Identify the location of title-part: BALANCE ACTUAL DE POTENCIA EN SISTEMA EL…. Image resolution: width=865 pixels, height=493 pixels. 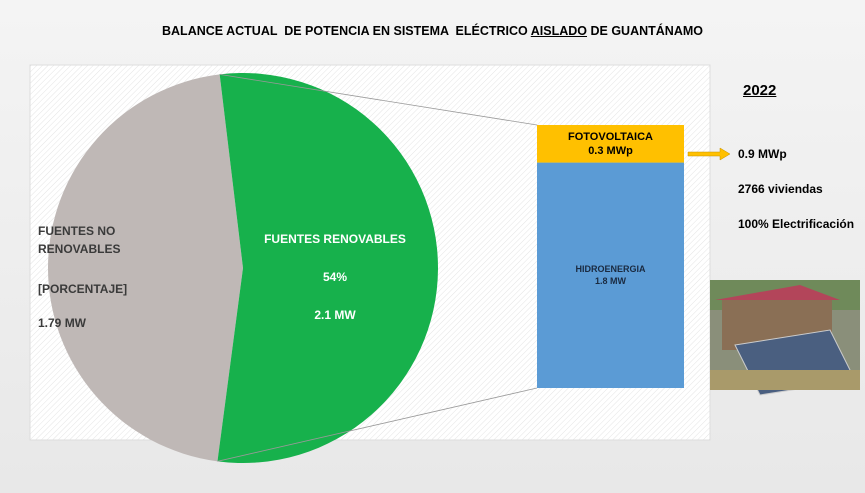
(346, 31).